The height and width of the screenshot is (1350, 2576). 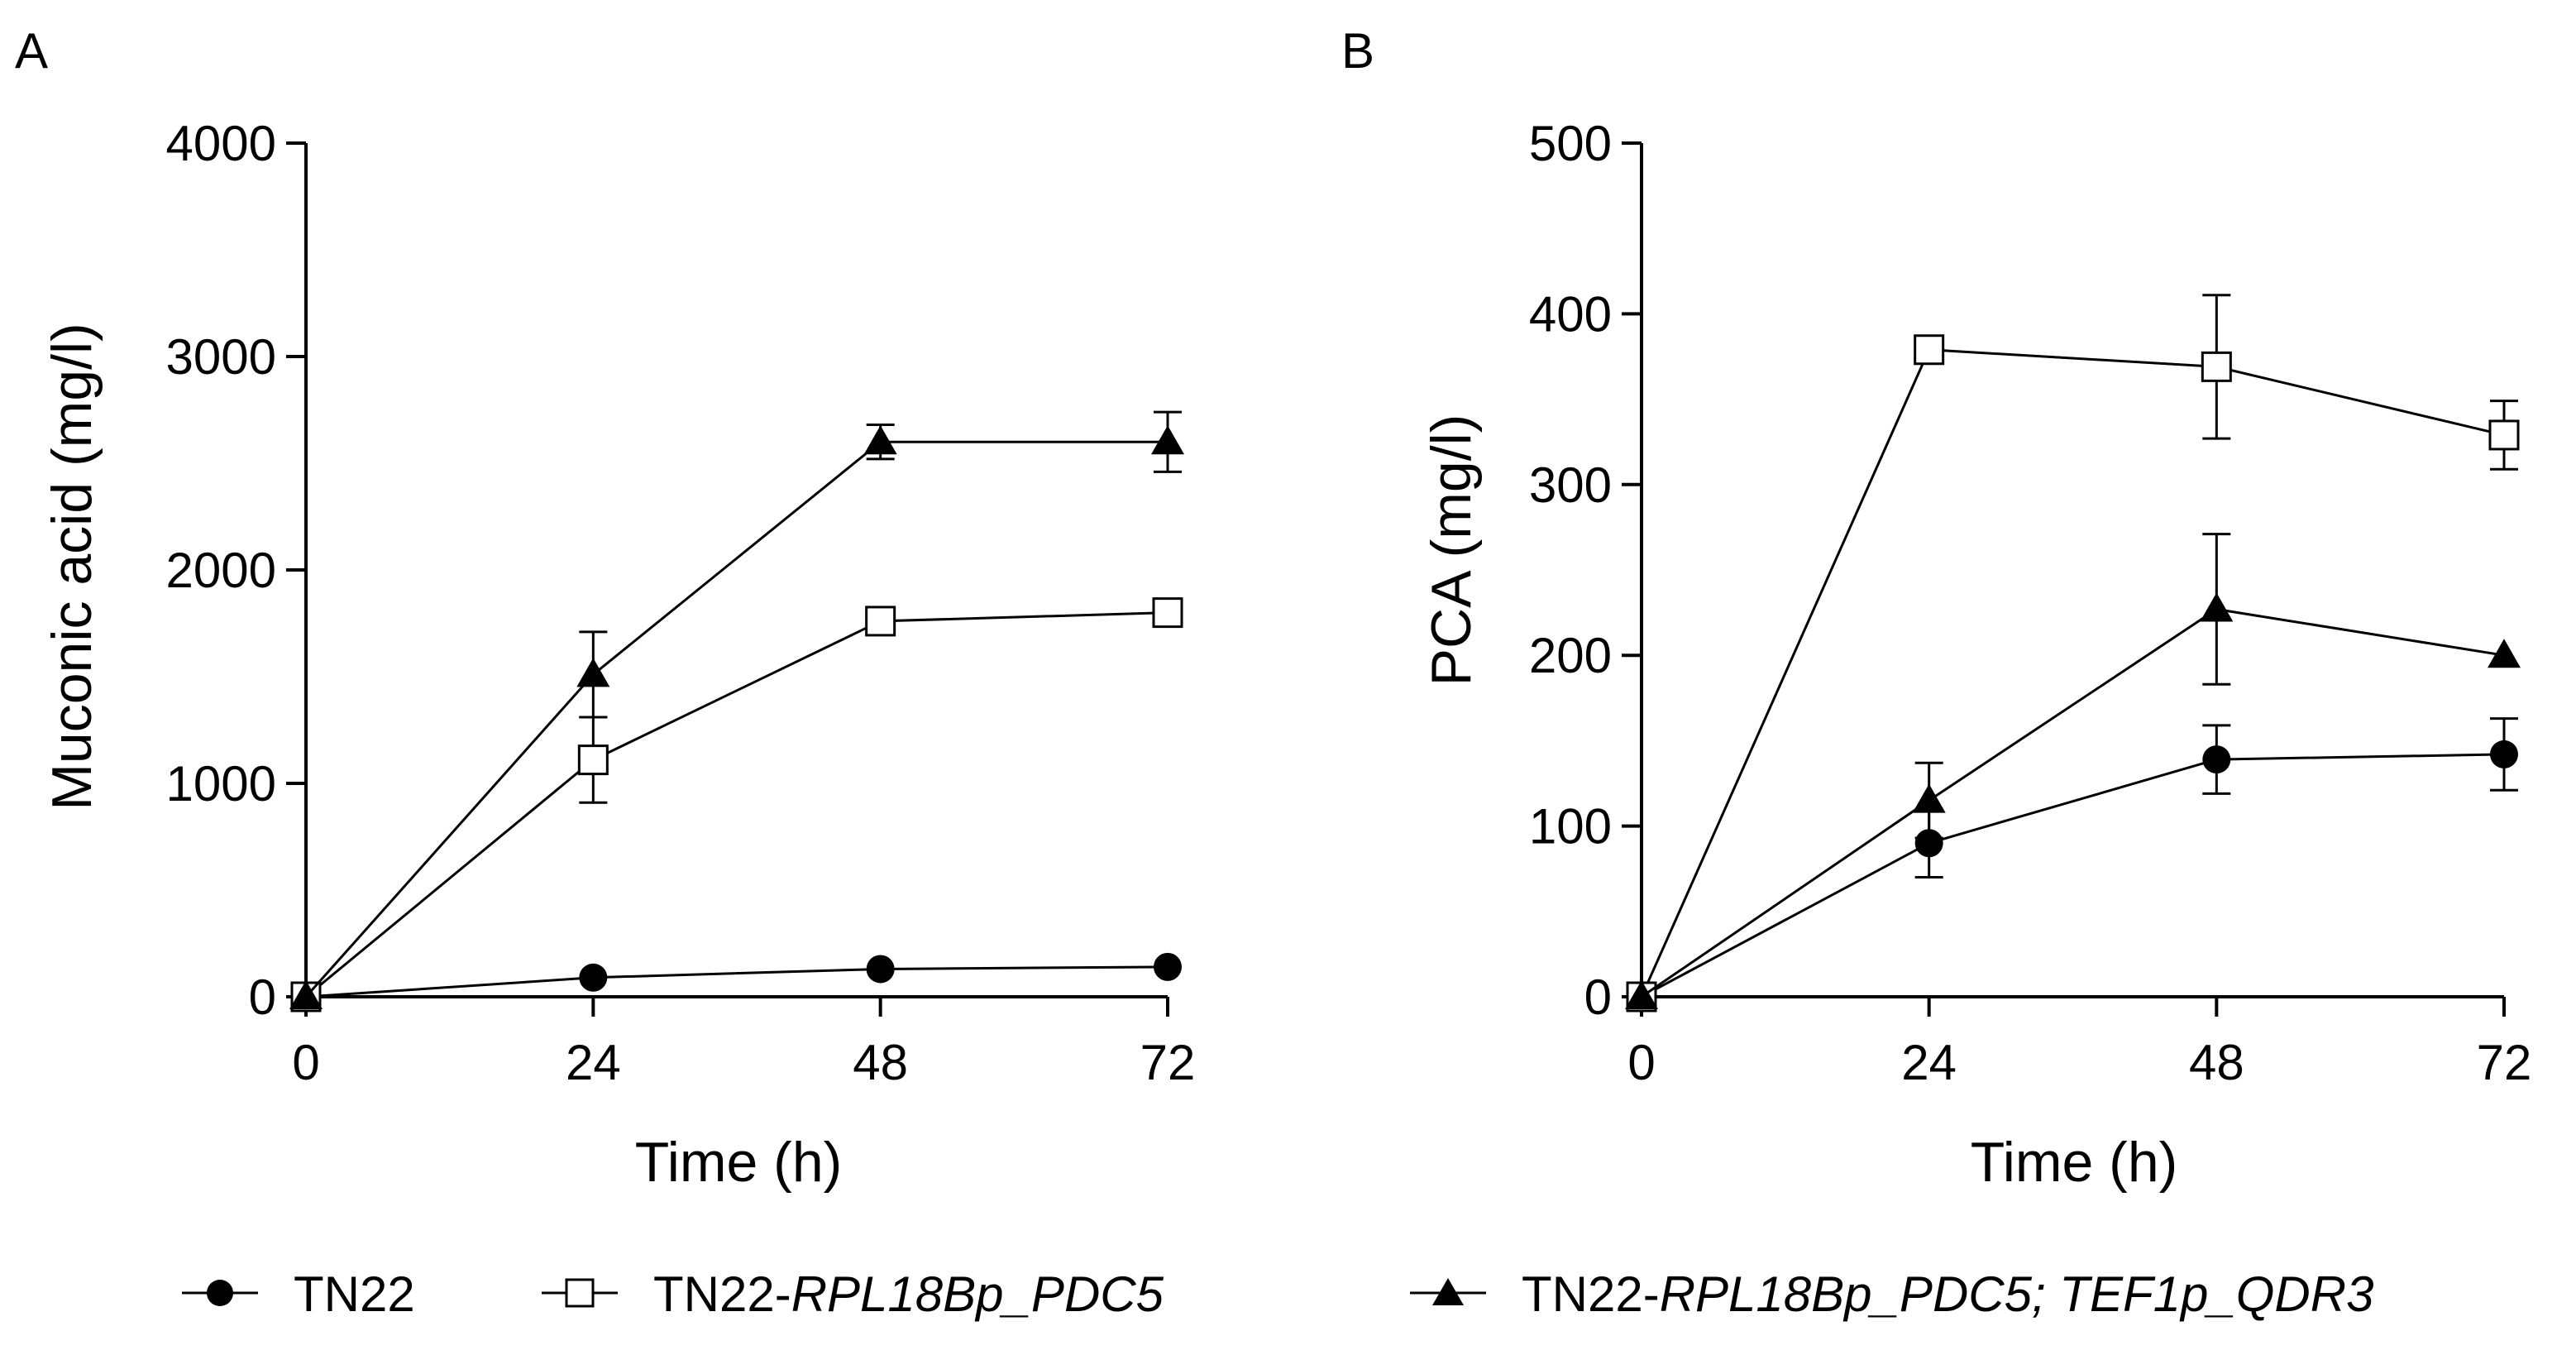 I want to click on panel-b-y-tick-label: 0, so click(x=1598, y=997).